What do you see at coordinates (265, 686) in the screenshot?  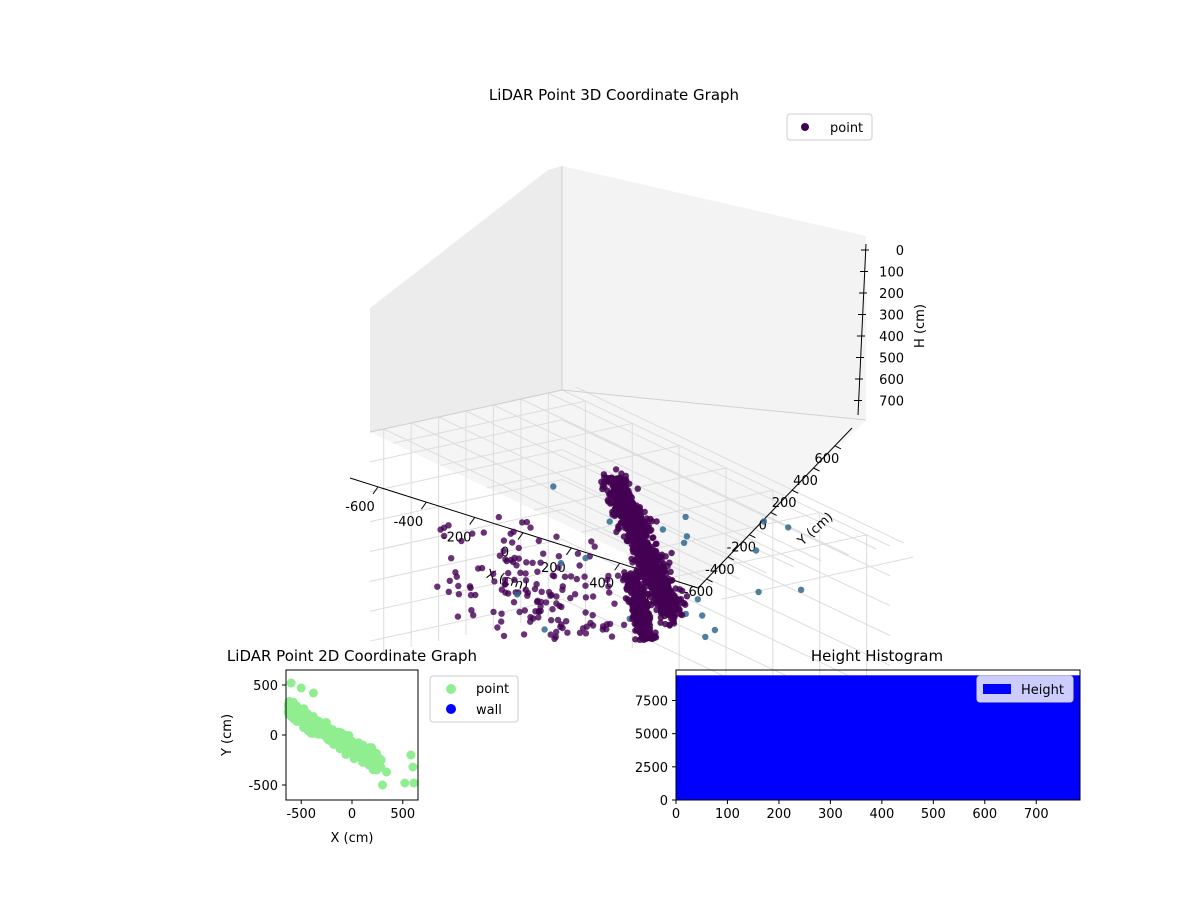 I see `tick-2d-y-label: 500` at bounding box center [265, 686].